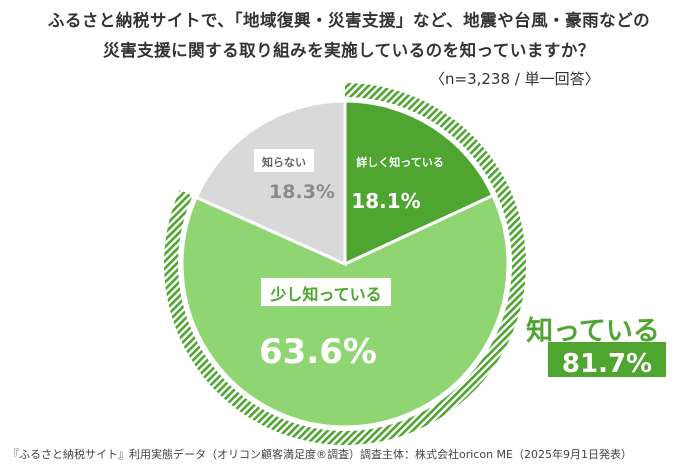 This screenshot has height=469, width=698. I want to click on sample-size-note: 〈n=3,238 / 単一回答〉, so click(515, 79).